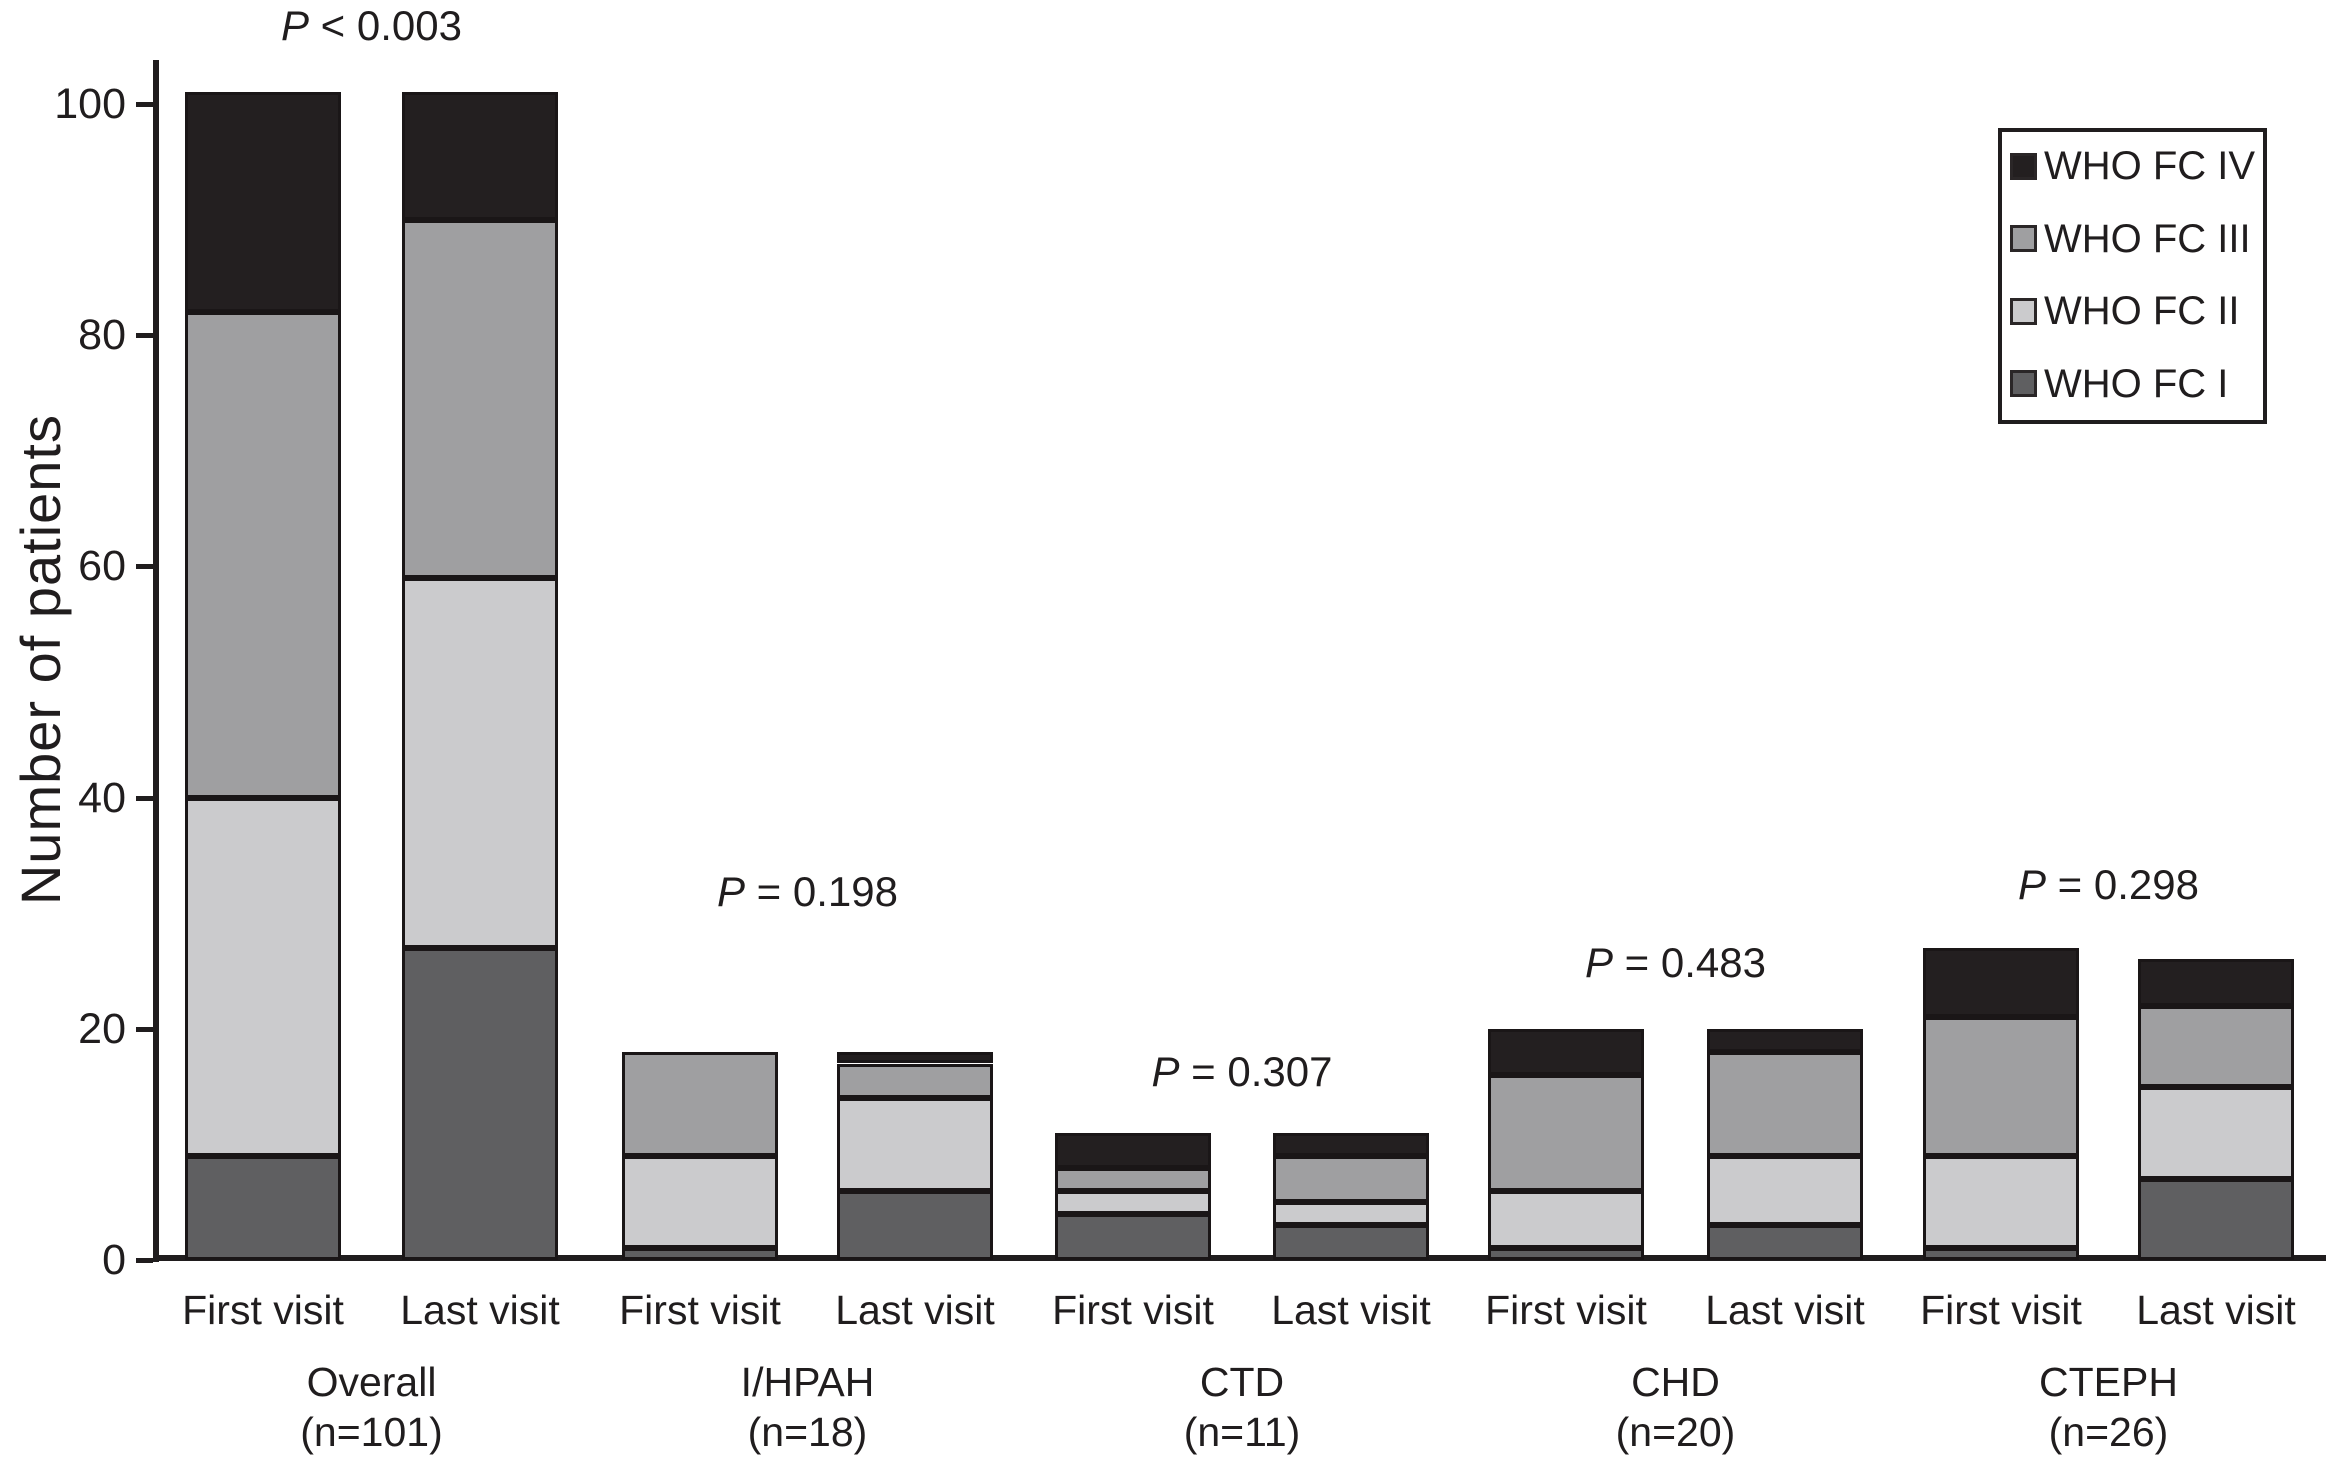  I want to click on y-axis-line, so click(156, 661).